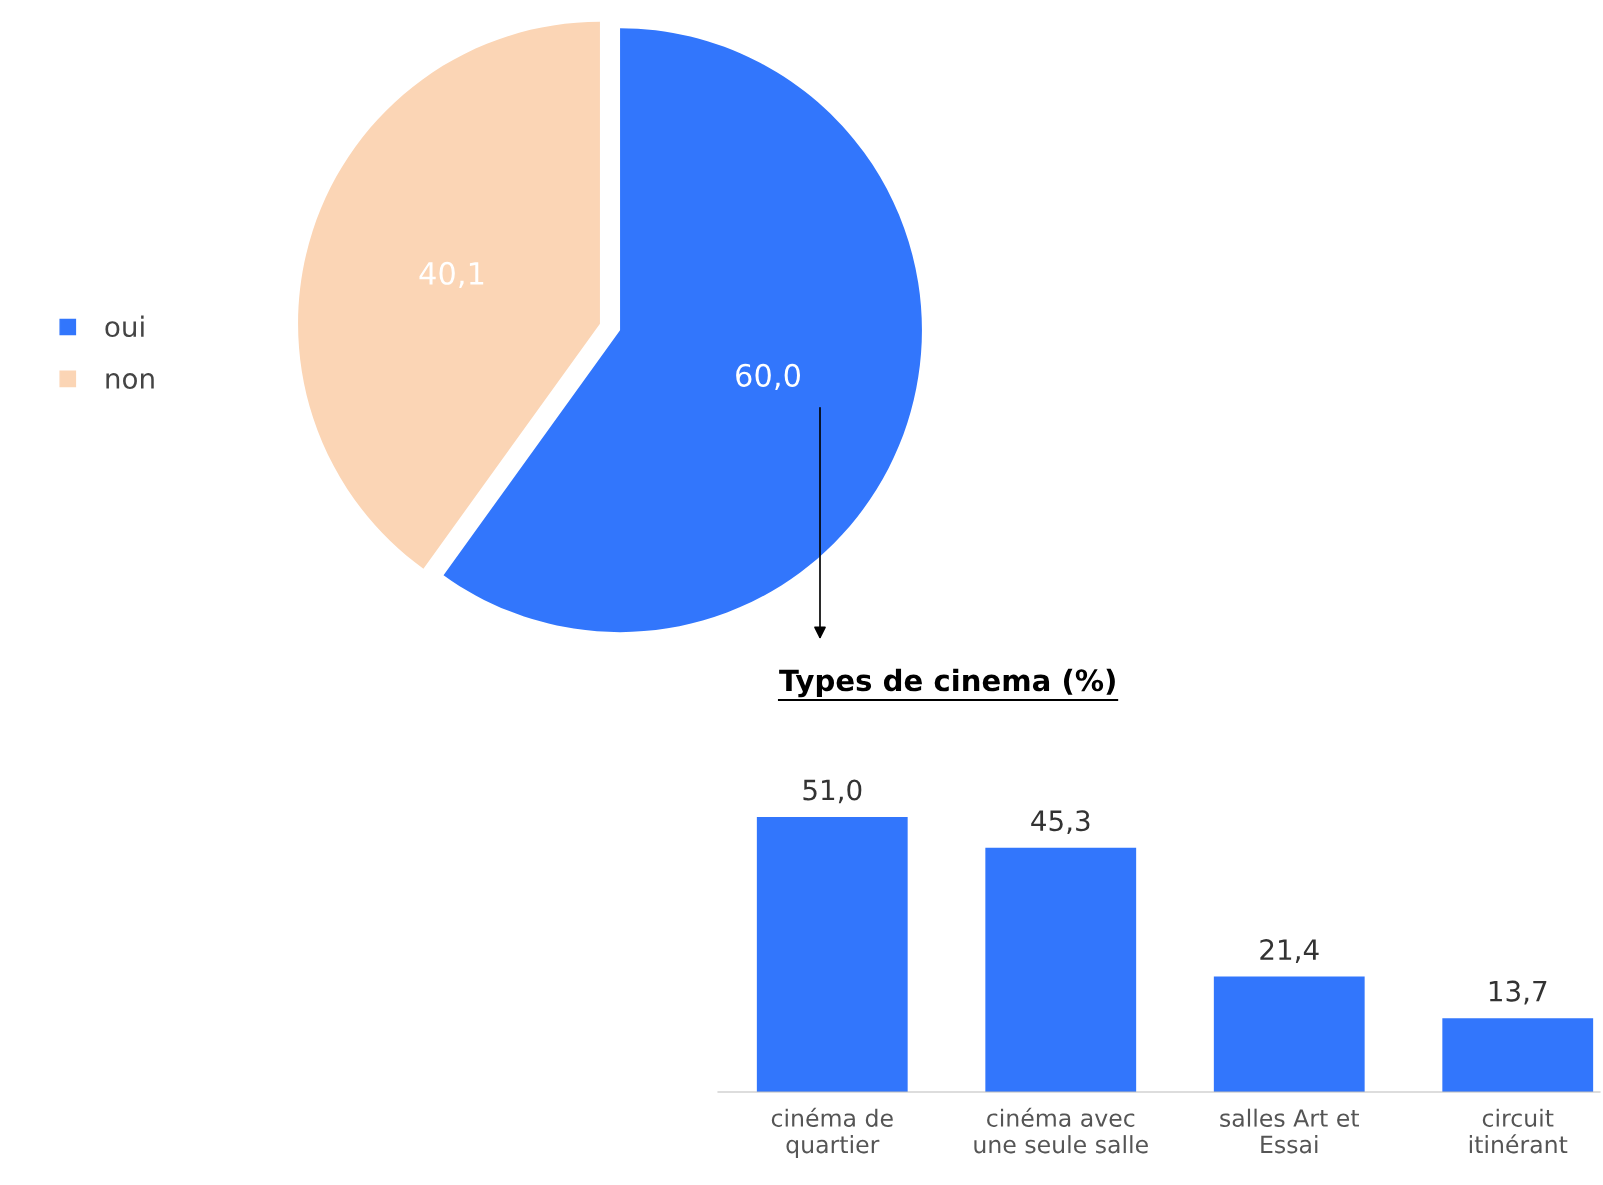  What do you see at coordinates (1289, 951) in the screenshot?
I see `data-label: 21,4` at bounding box center [1289, 951].